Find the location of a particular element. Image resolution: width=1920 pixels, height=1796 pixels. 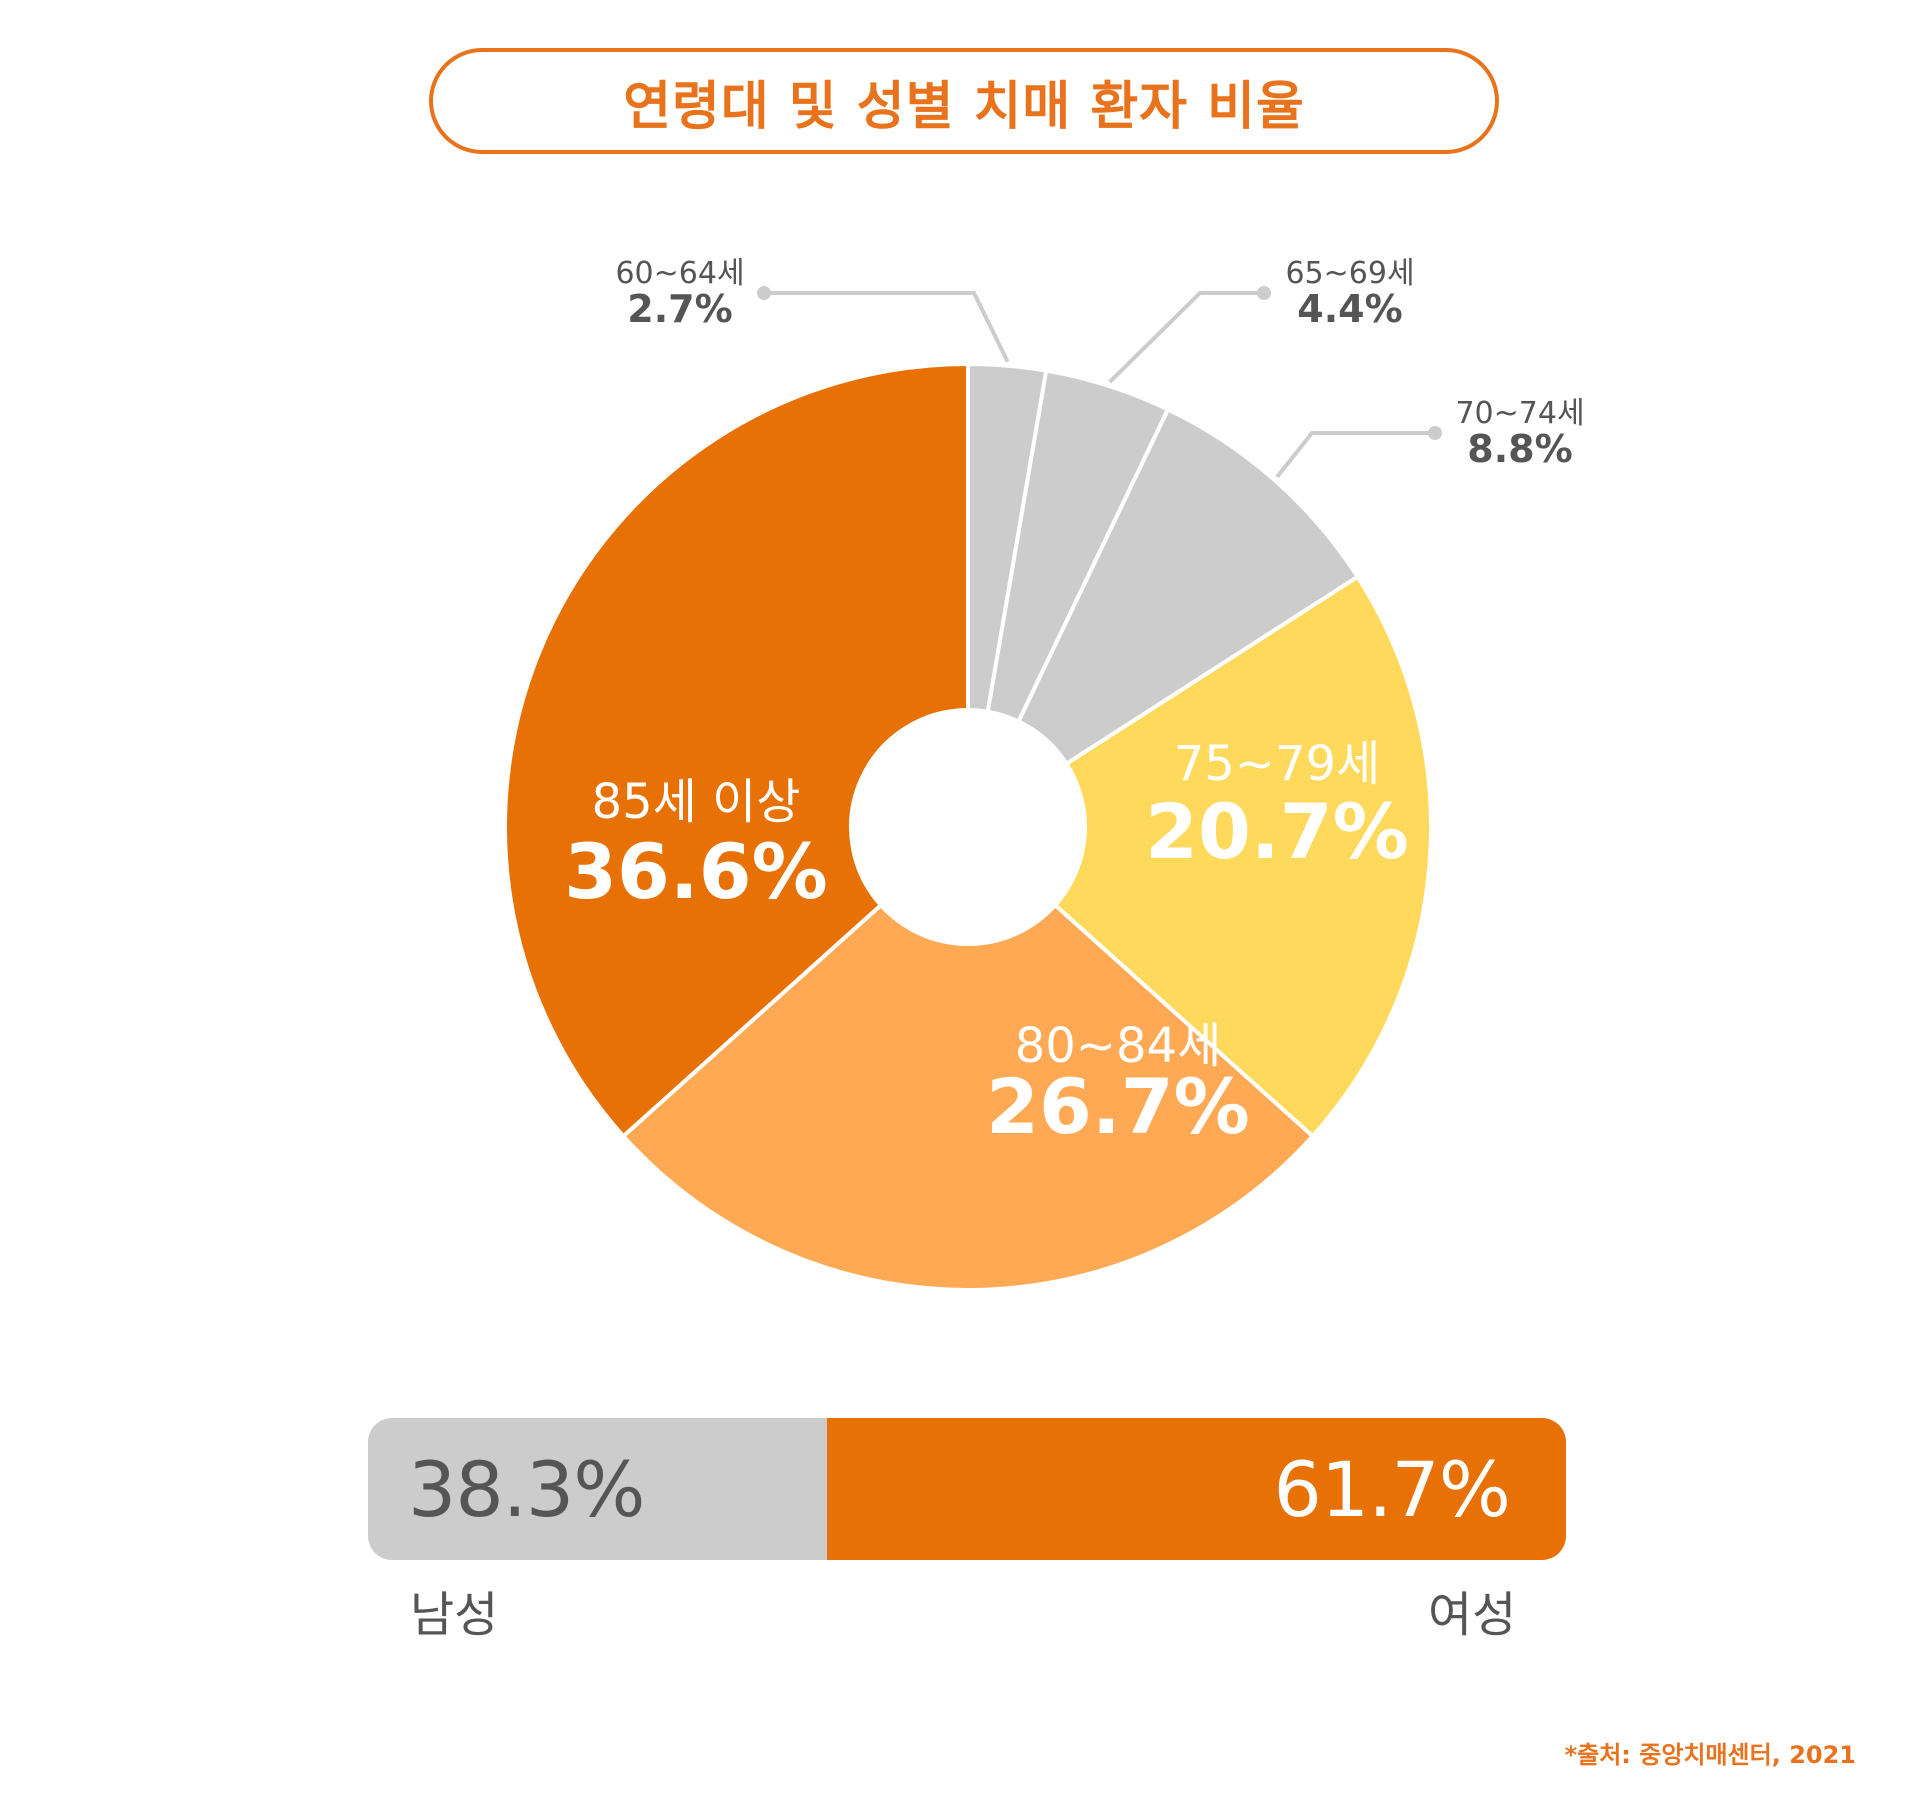

category-label-1: 60~64세 is located at coordinates (679, 273).